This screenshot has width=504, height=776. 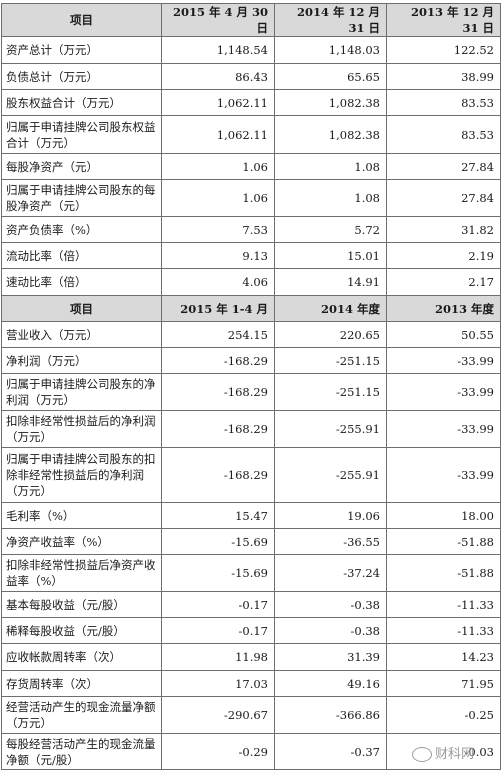 I want to click on row-value: 27.84, so click(x=443, y=198).